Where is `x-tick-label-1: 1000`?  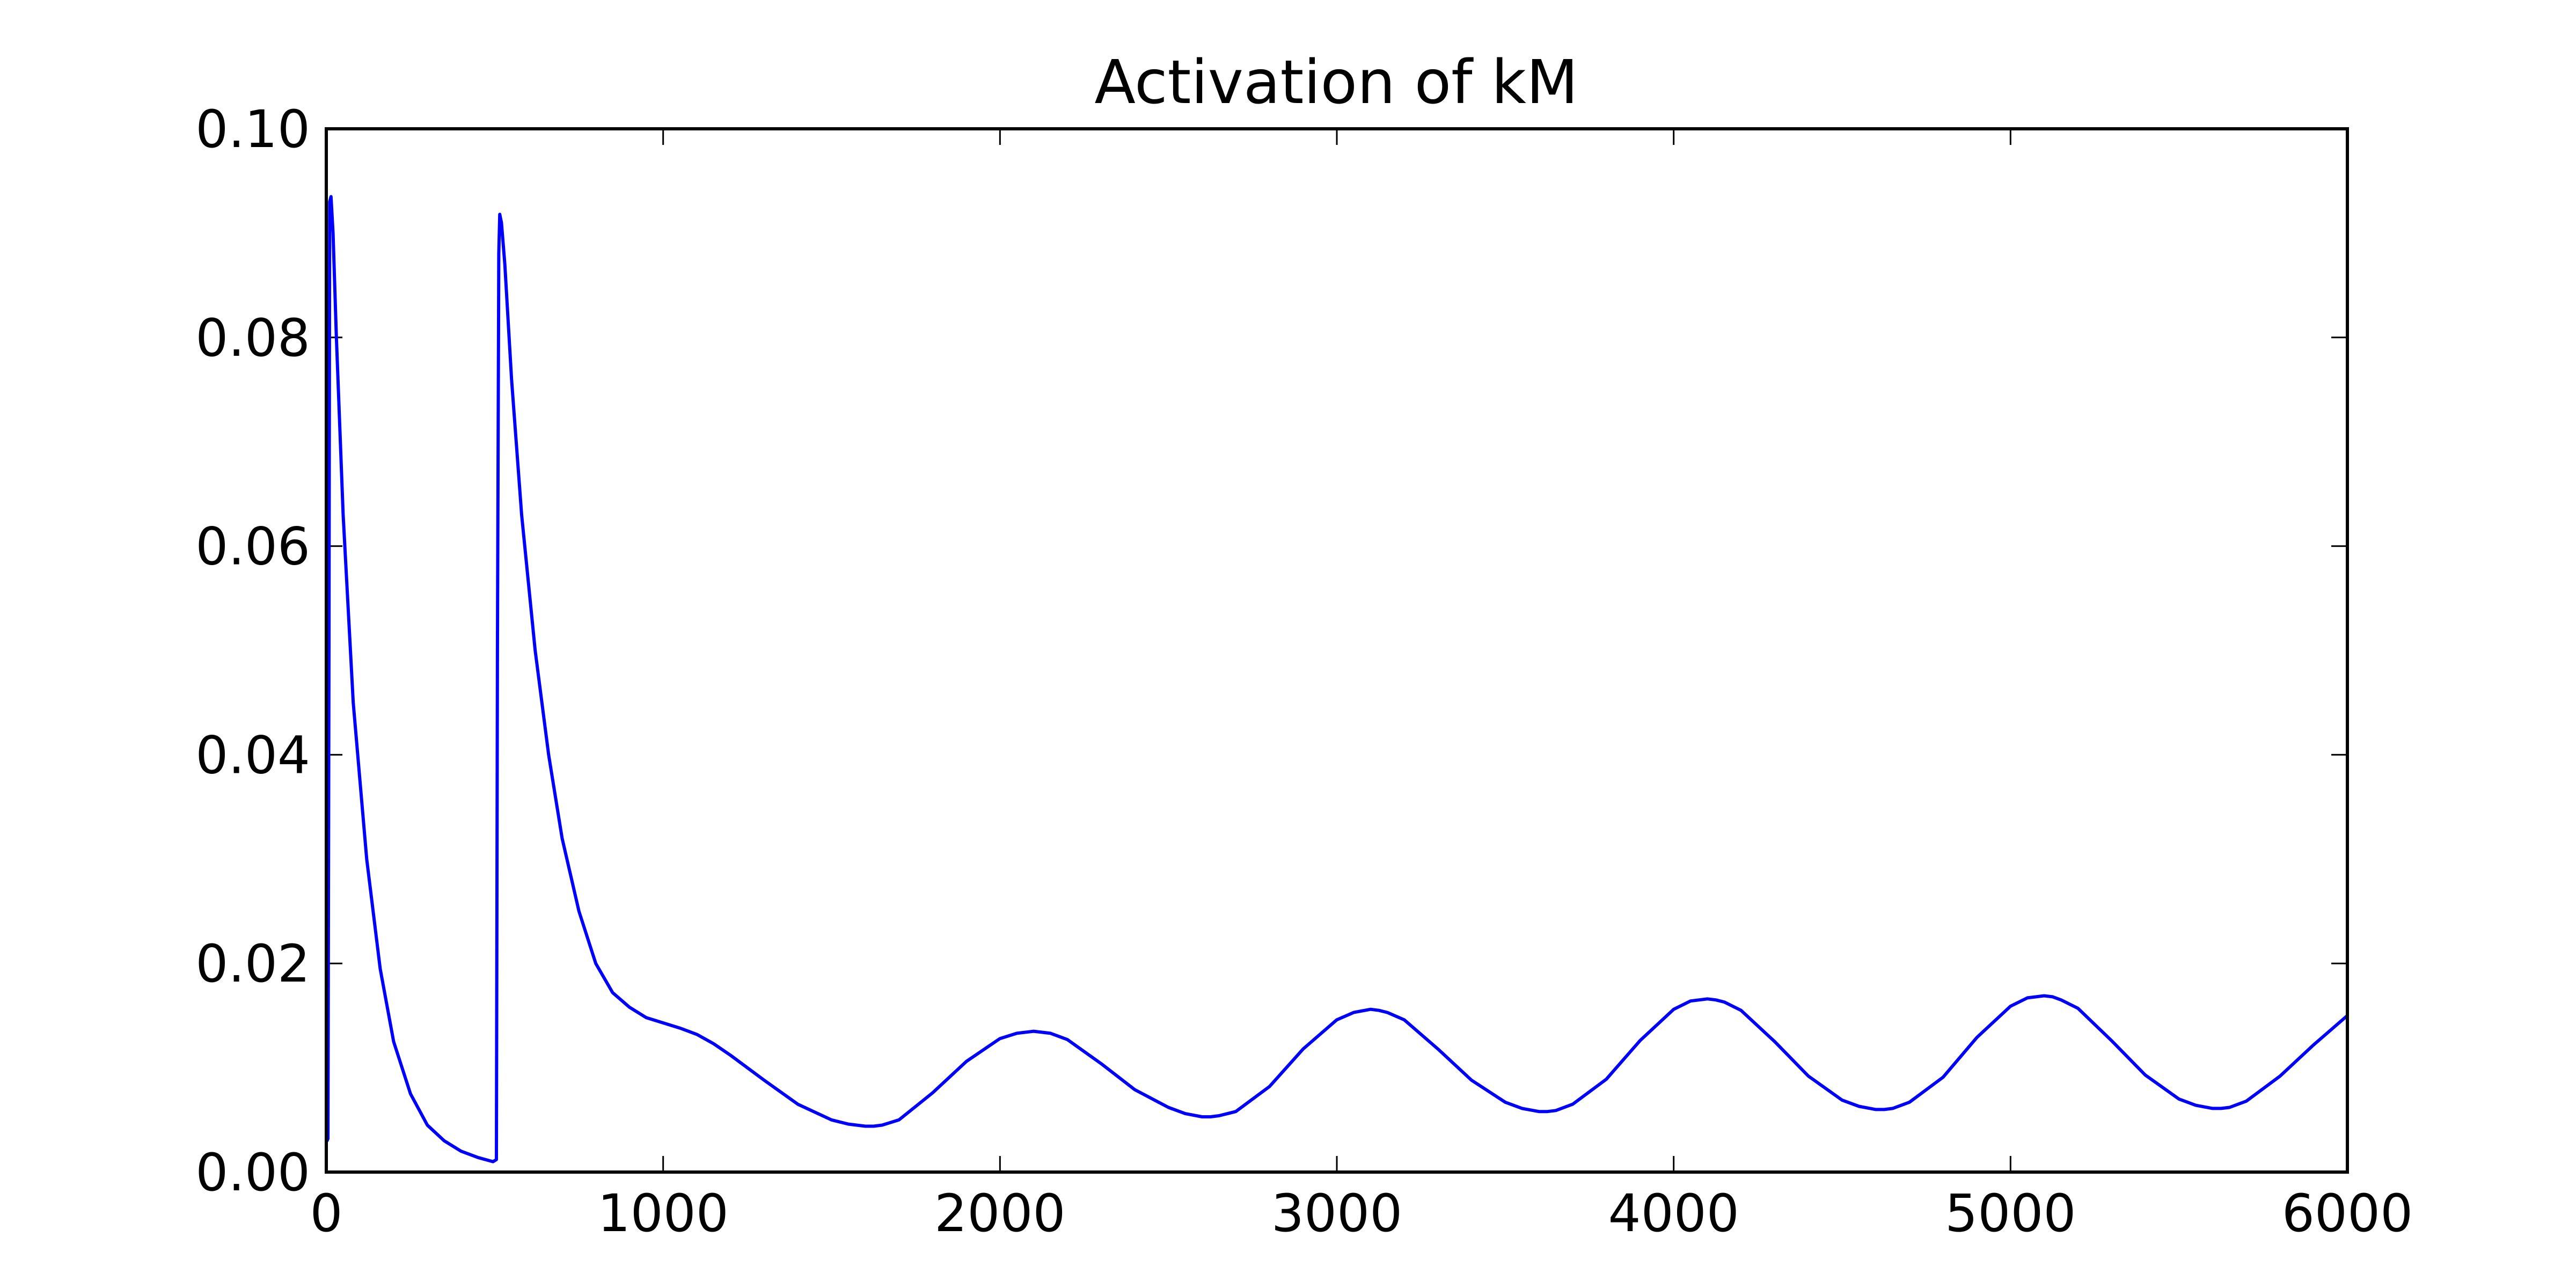
x-tick-label-1: 1000 is located at coordinates (663, 1213).